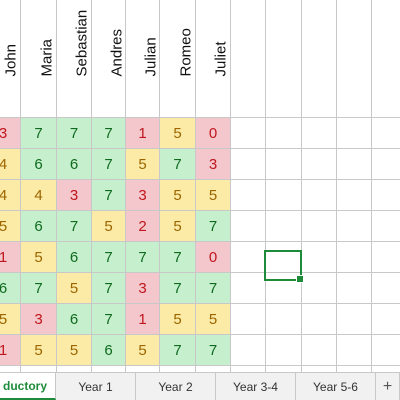 Image resolution: width=400 pixels, height=400 pixels. I want to click on add-sheet-icon: +, so click(388, 386).